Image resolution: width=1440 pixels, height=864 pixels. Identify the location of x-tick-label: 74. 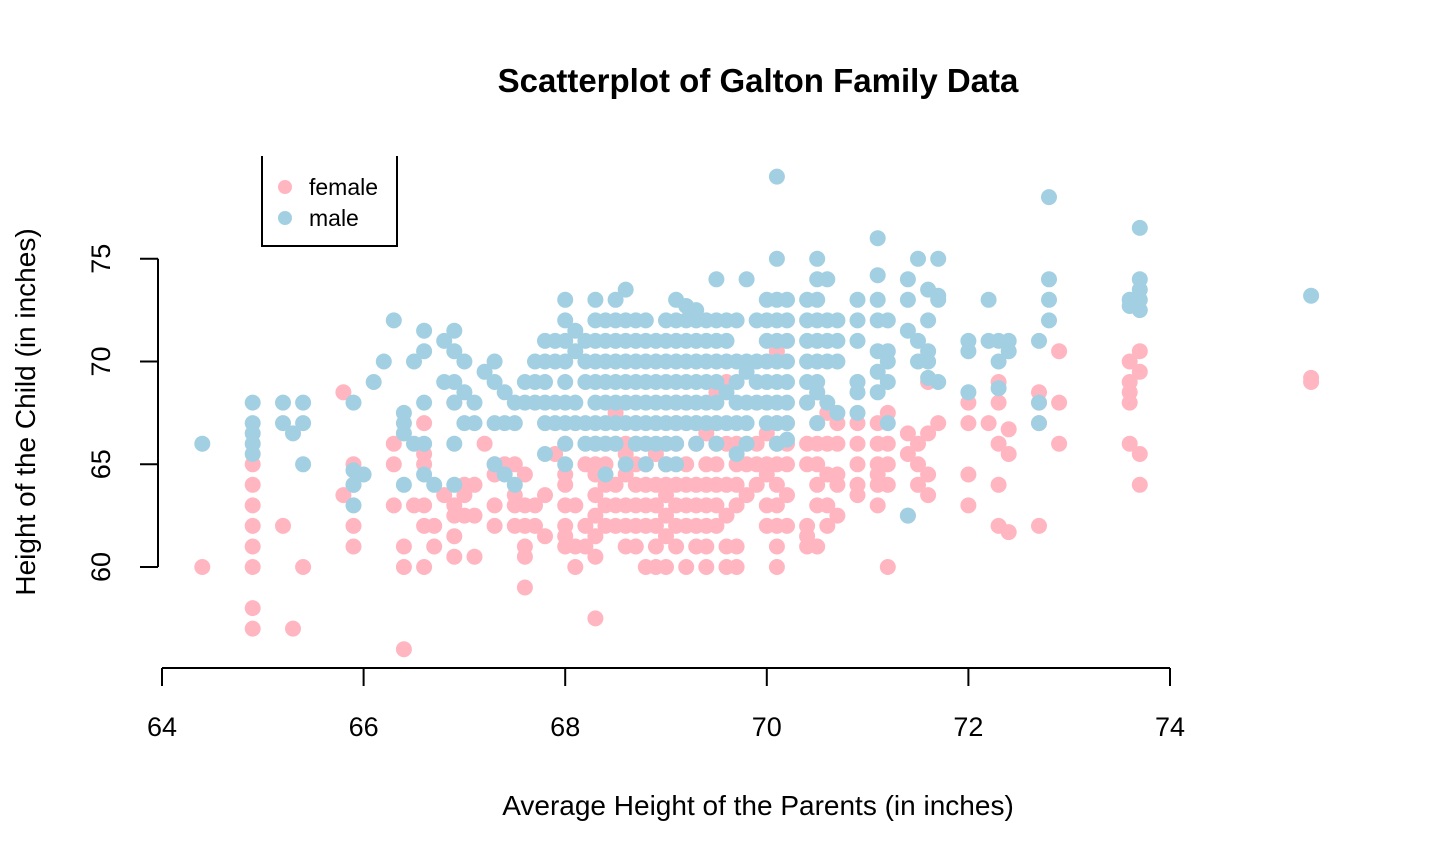
(1170, 727).